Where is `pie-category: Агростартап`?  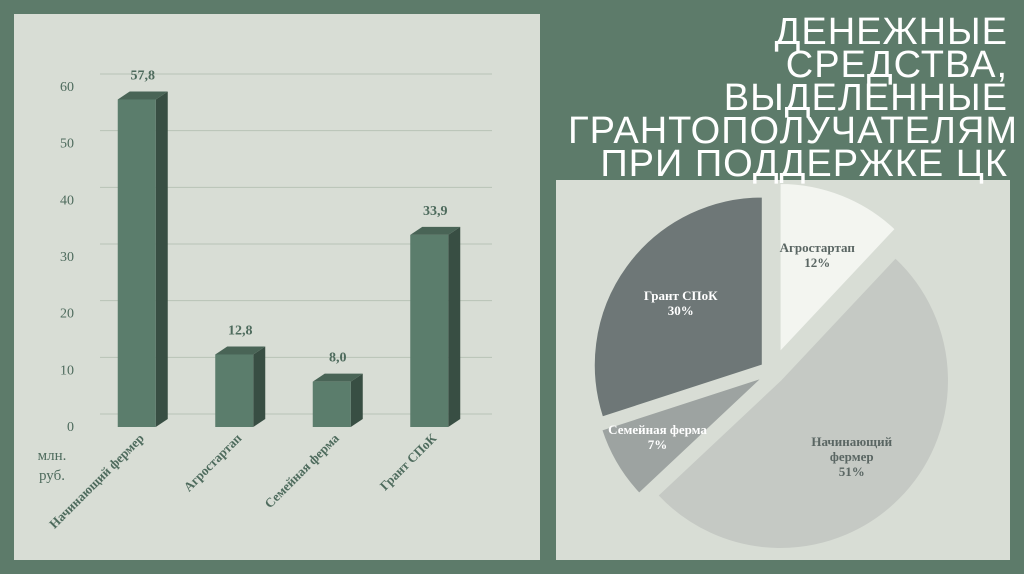 pie-category: Агростартап is located at coordinates (817, 247).